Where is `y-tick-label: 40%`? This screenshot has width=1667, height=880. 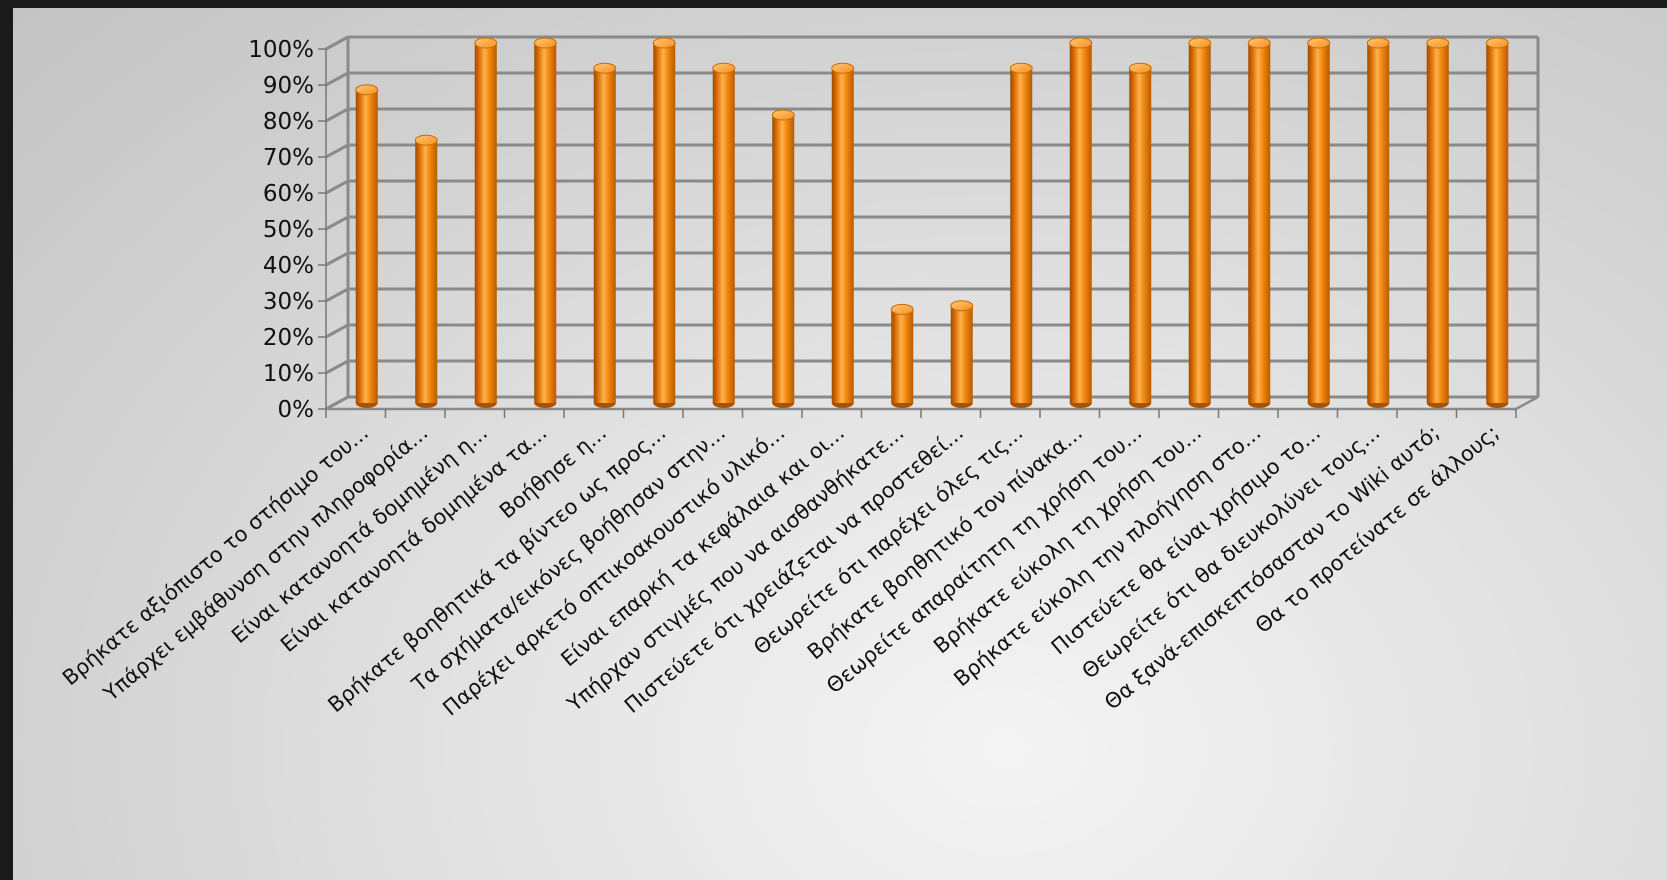
y-tick-label: 40% is located at coordinates (288, 266).